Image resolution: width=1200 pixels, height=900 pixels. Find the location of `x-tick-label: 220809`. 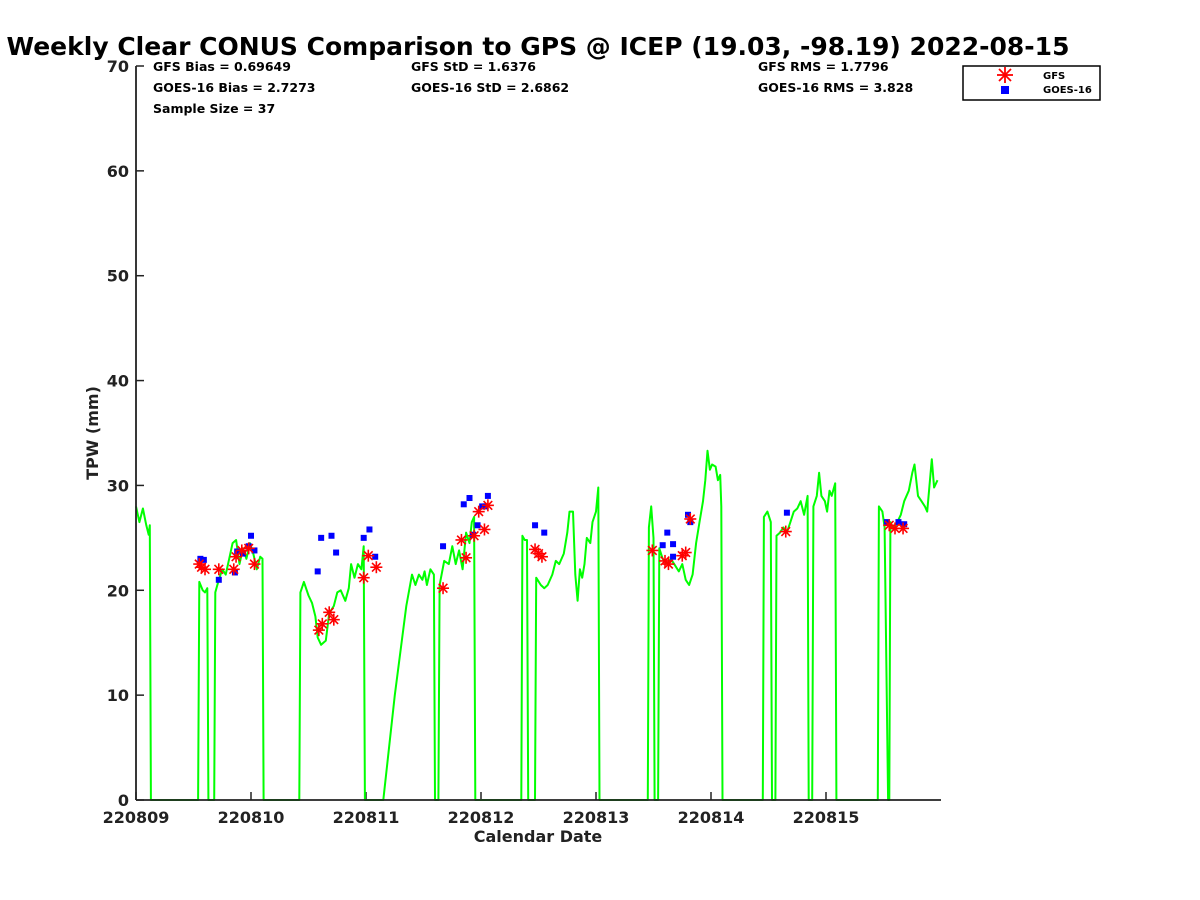

x-tick-label: 220809 is located at coordinates (136, 817).